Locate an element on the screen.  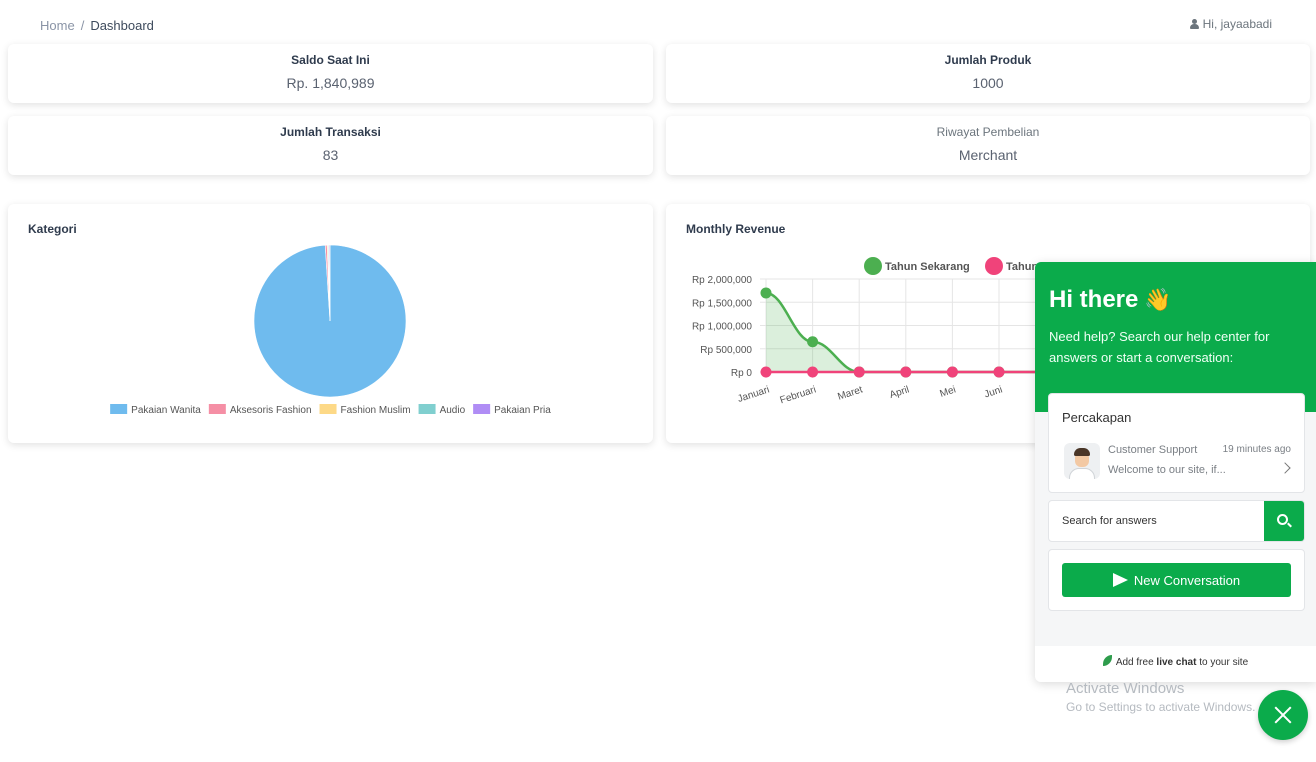
breadcrumb-home-link: Home is located at coordinates (57, 25).